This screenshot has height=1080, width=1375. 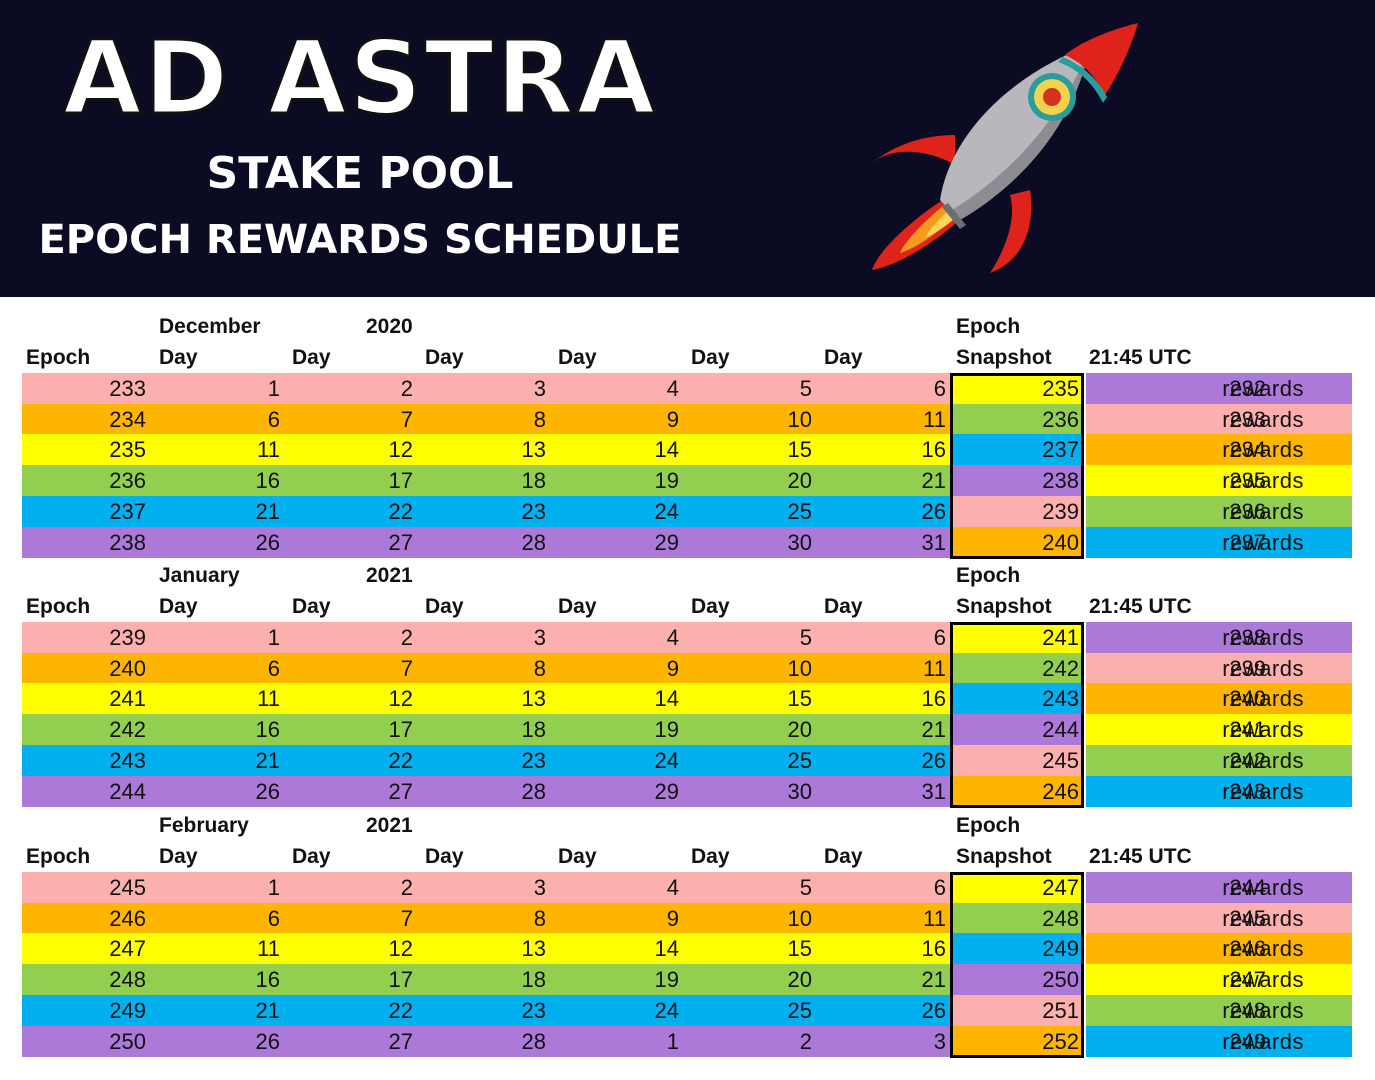 What do you see at coordinates (1017, 668) in the screenshot?
I see `snapshot-cell: 242` at bounding box center [1017, 668].